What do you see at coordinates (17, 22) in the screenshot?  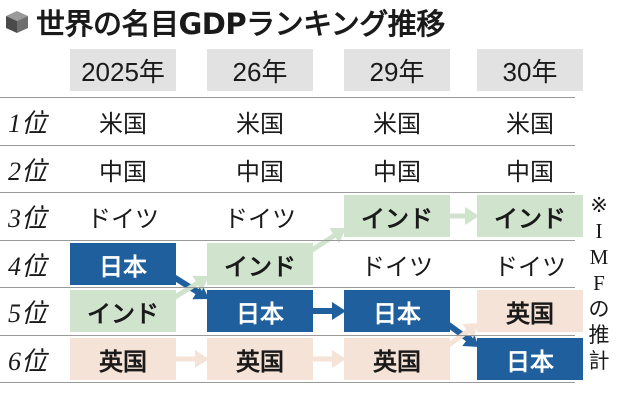 I see `cube-icon` at bounding box center [17, 22].